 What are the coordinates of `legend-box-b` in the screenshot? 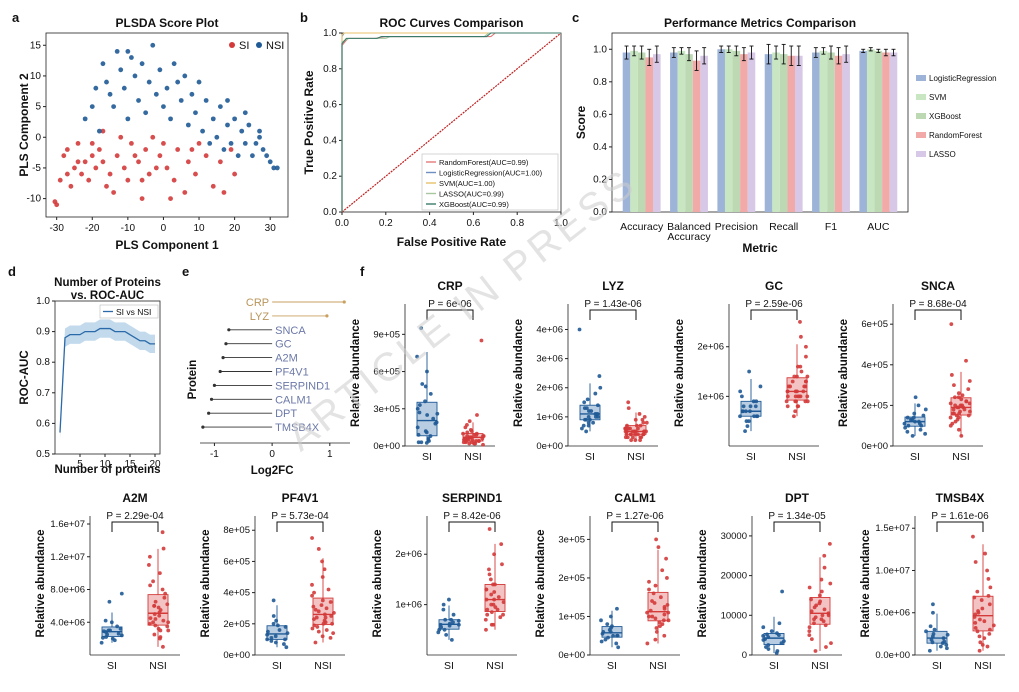 It's located at (490, 182).